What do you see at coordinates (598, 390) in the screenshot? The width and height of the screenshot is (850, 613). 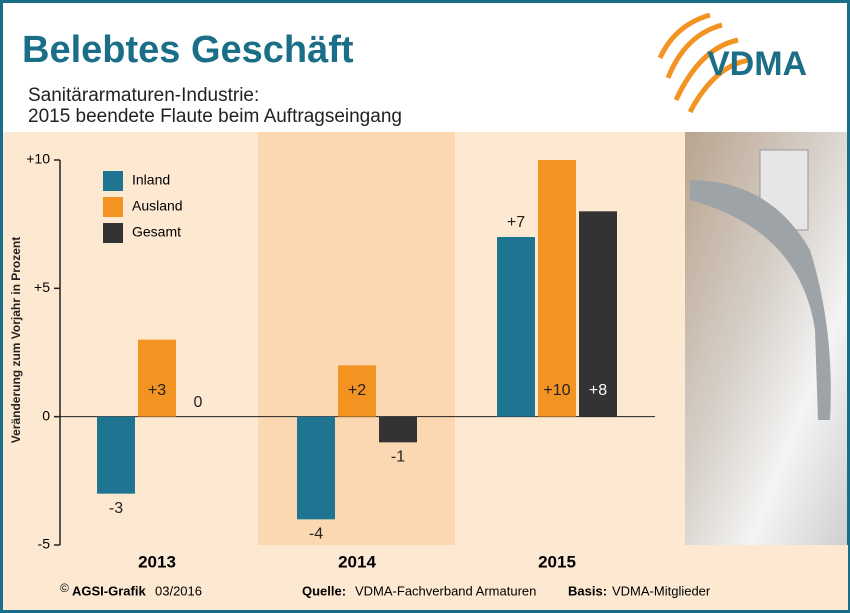 I see `value-label: +8` at bounding box center [598, 390].